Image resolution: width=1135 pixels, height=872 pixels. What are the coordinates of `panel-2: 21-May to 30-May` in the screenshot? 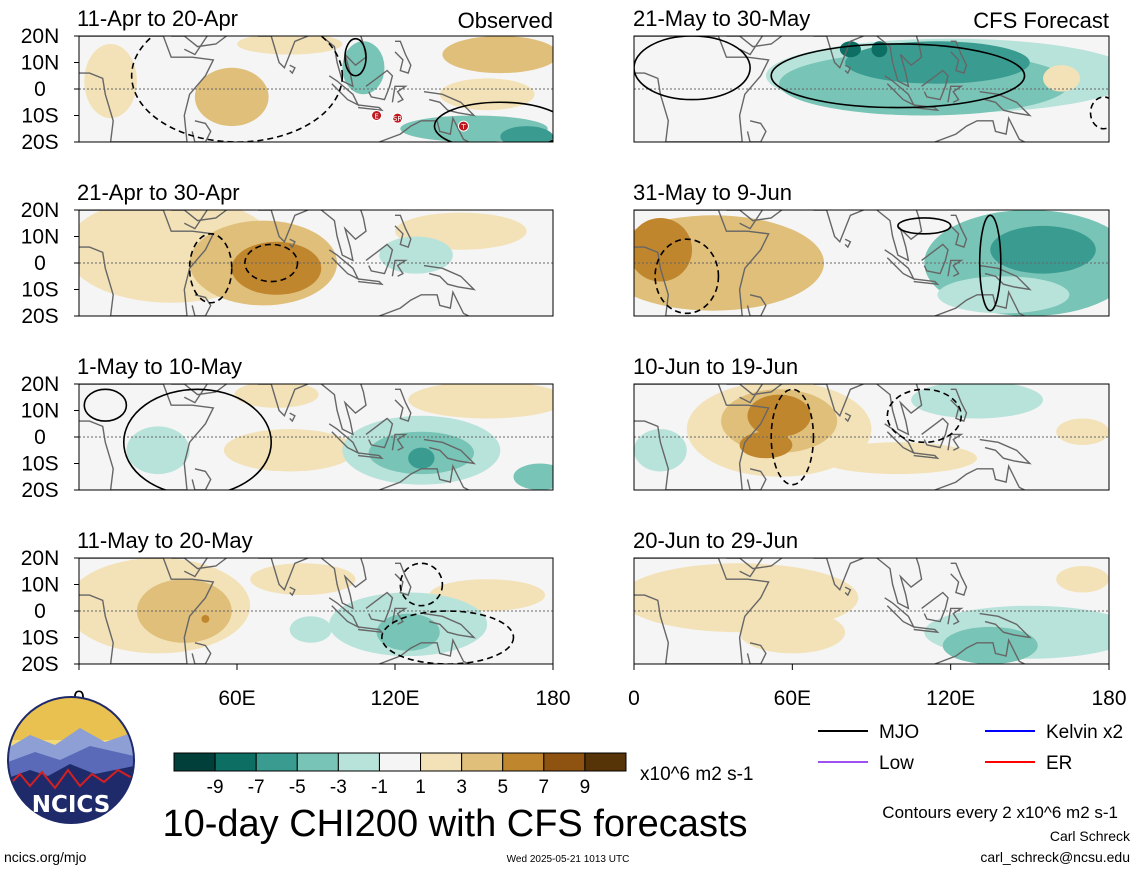 It's located at (871, 74).